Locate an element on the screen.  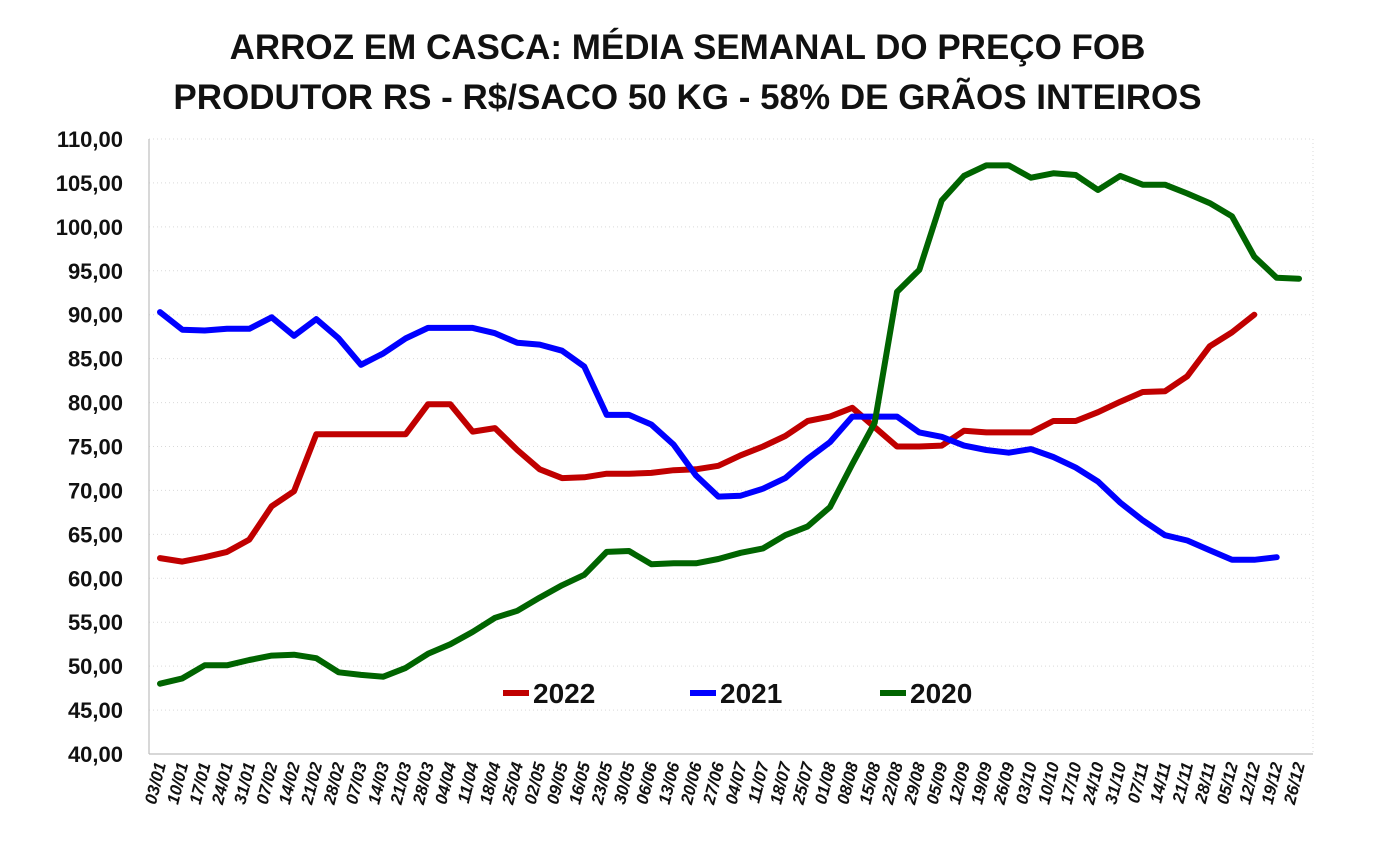
y-tick-label: 85,00 is located at coordinates (95, 359).